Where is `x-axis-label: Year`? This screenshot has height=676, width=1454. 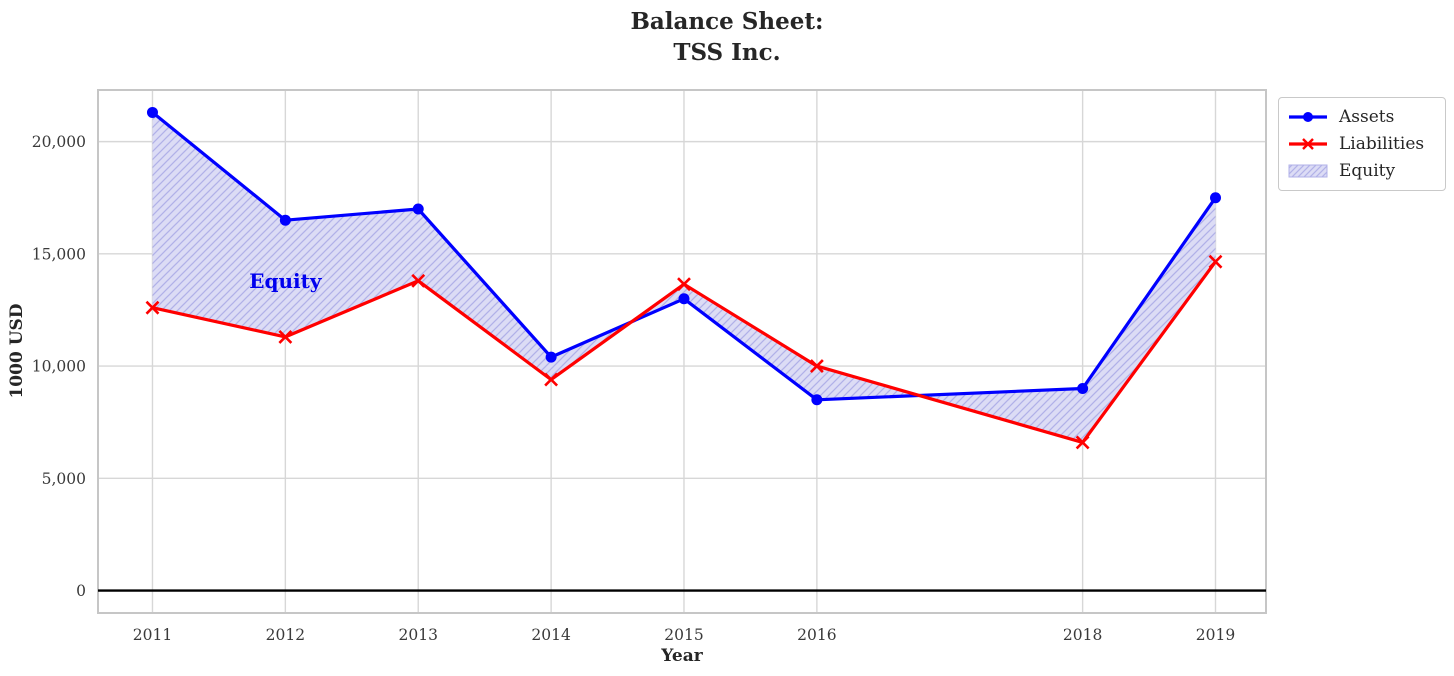
x-axis-label: Year is located at coordinates (682, 656).